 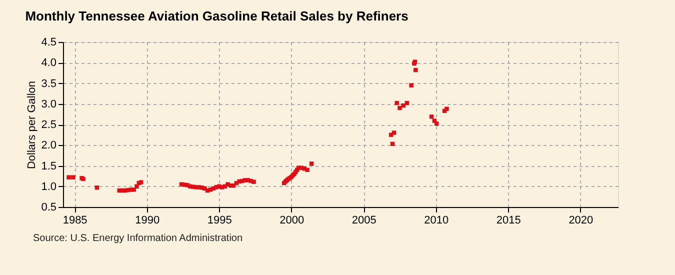 I want to click on x-tick-label: 1985, so click(x=75, y=220).